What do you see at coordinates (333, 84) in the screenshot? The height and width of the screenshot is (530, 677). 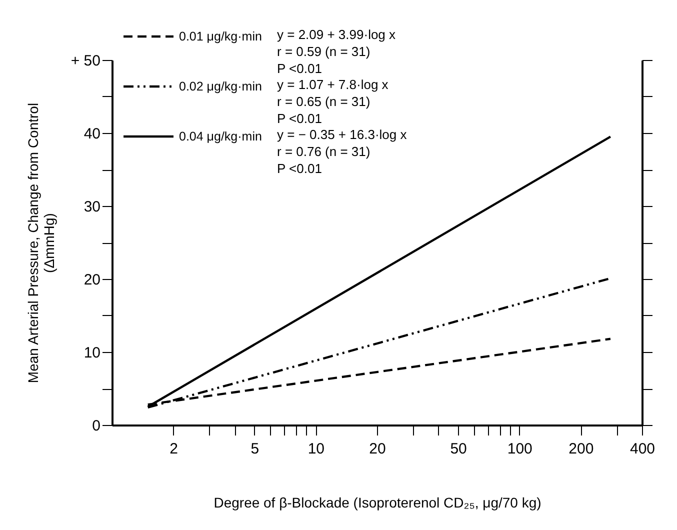 I see `annotation: y = 1.07 + 7.8·log x` at bounding box center [333, 84].